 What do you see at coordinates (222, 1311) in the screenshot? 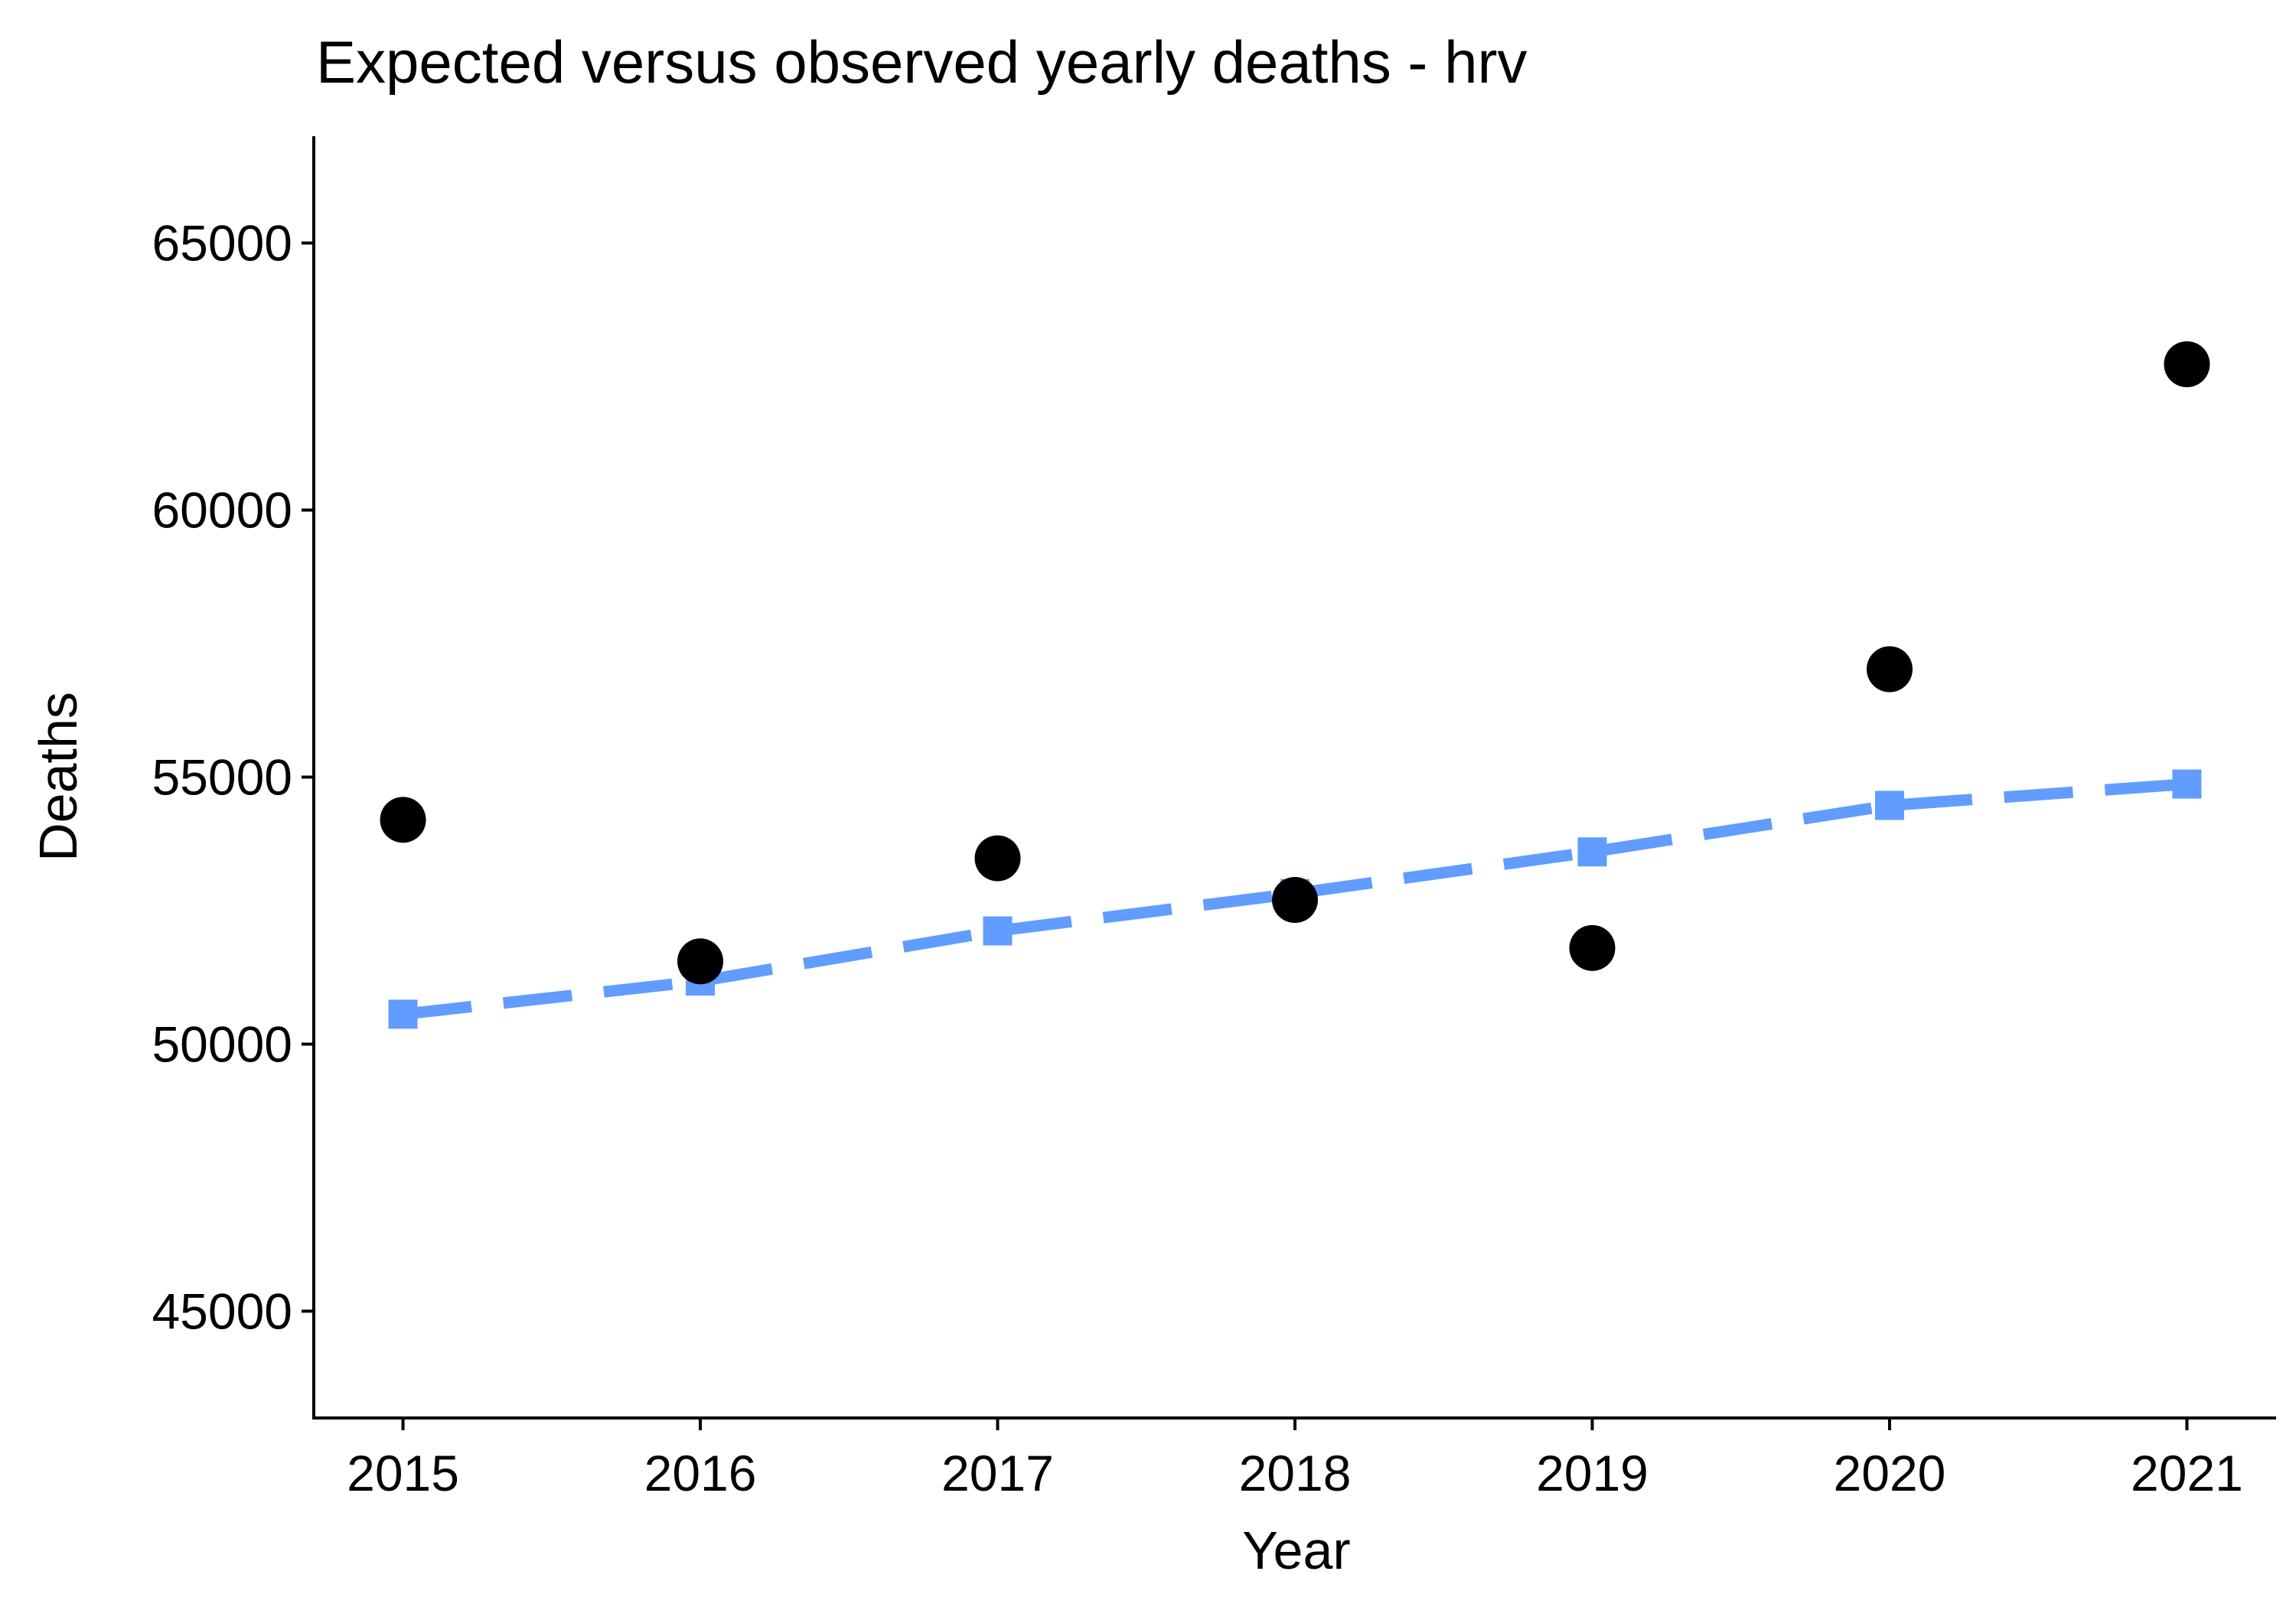
I see `y-tick-label: 45000` at bounding box center [222, 1311].